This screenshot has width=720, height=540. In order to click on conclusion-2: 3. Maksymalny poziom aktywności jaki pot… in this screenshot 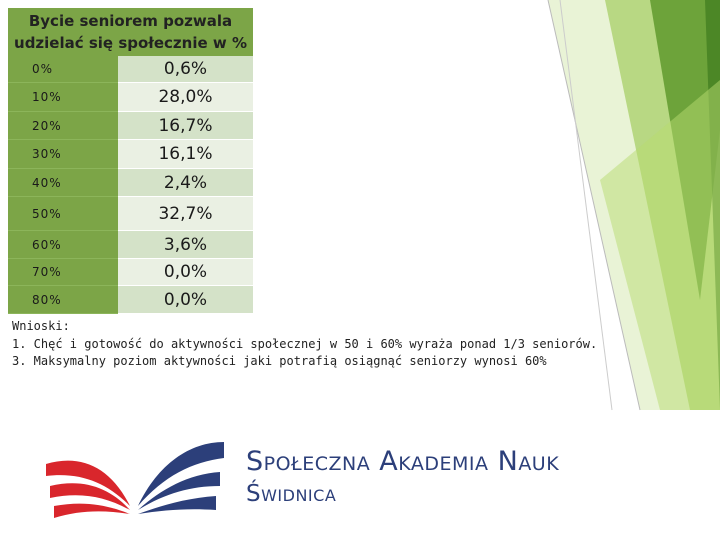, I will do `click(279, 361)`.